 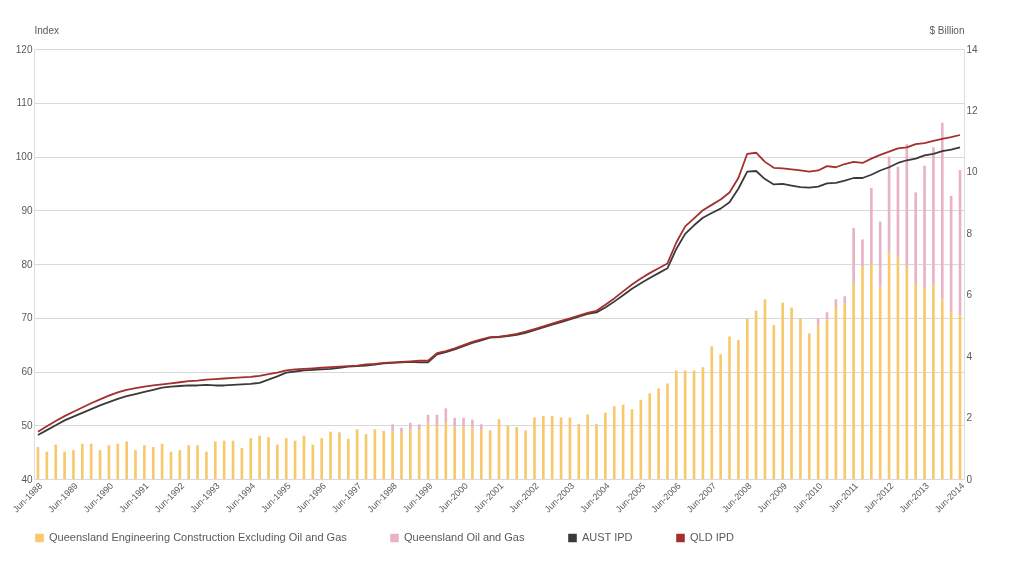 I want to click on y-tick-label: 70, so click(x=27, y=318).